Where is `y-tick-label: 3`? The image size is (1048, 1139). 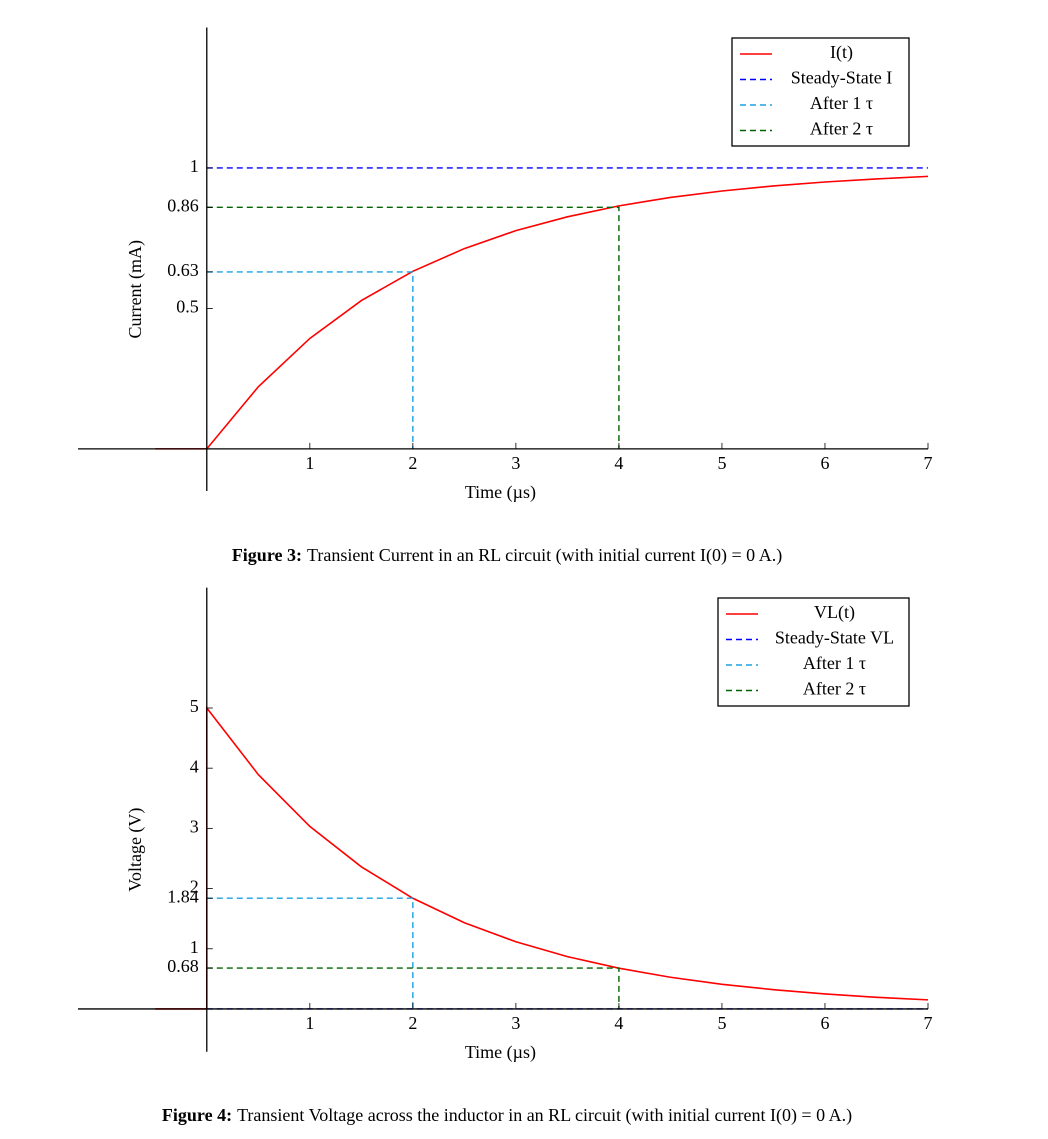 y-tick-label: 3 is located at coordinates (194, 827).